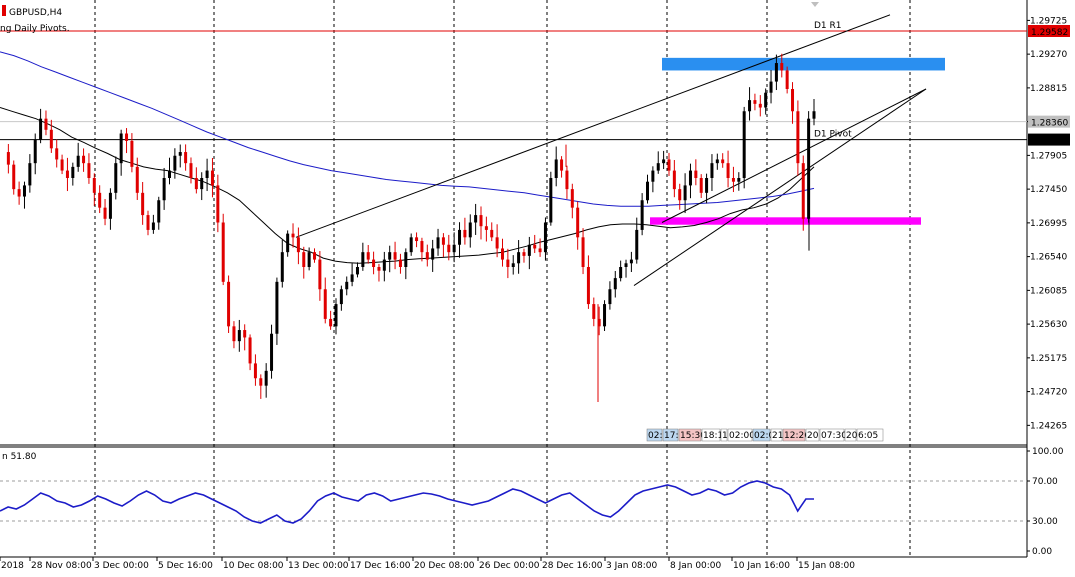 The height and width of the screenshot is (577, 1075). What do you see at coordinates (1048, 291) in the screenshot?
I see `price-tick-label: 1.26085` at bounding box center [1048, 291].